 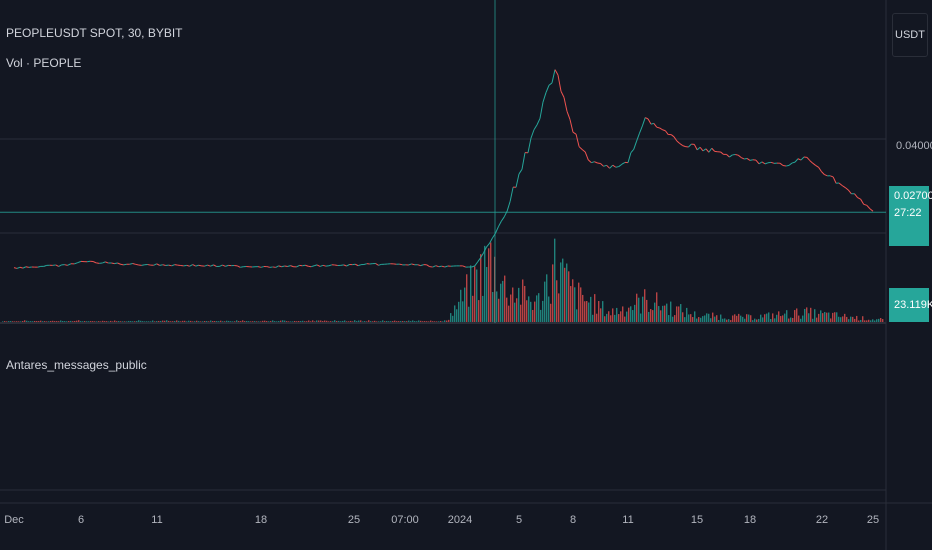 What do you see at coordinates (910, 35) in the screenshot?
I see `currency-button: USDT` at bounding box center [910, 35].